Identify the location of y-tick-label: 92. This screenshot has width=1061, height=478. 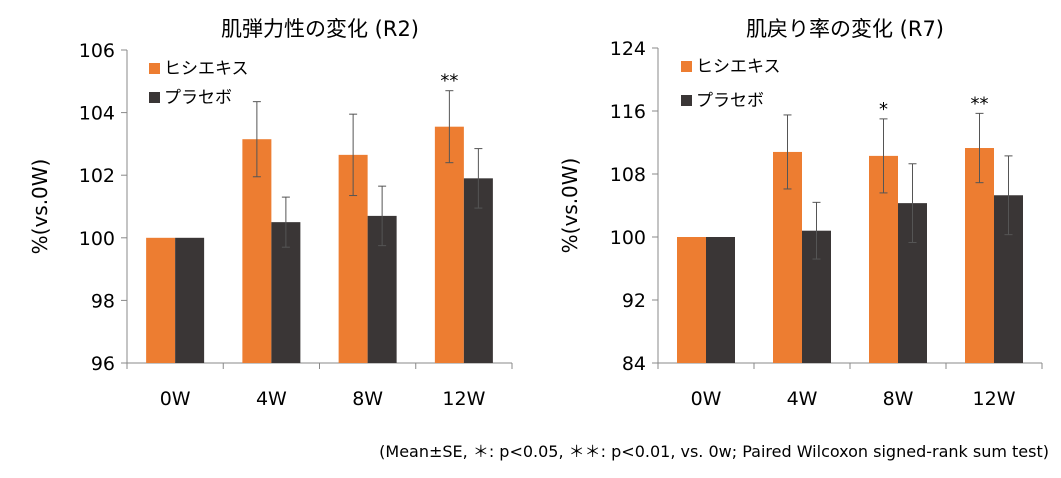
(634, 301).